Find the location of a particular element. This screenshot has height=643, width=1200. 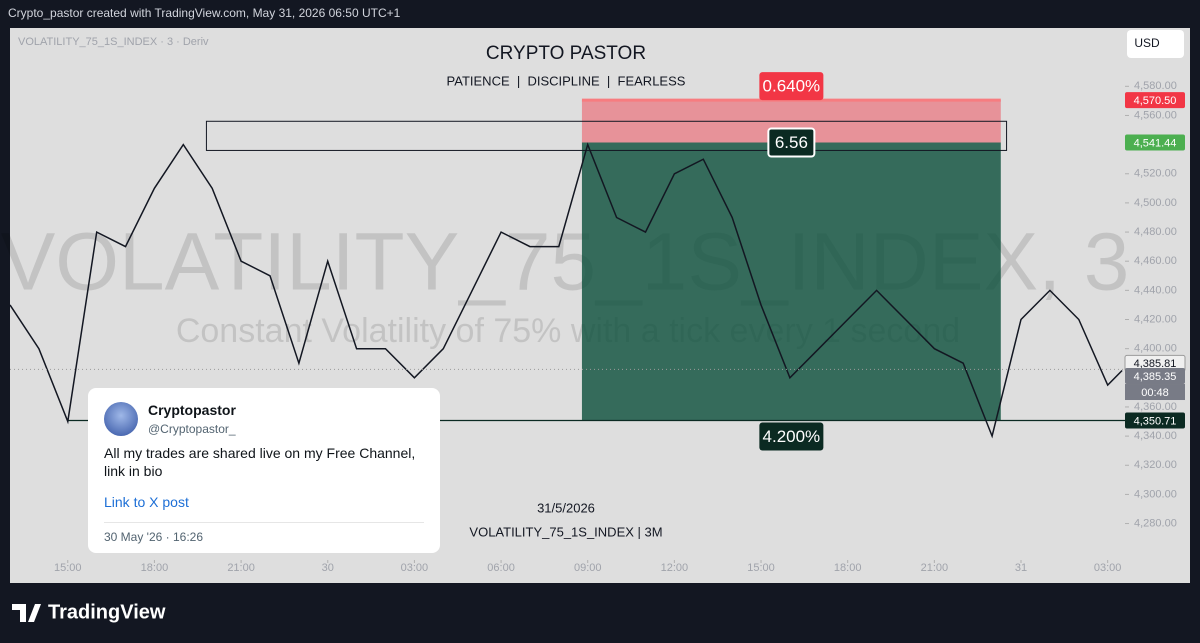

target-label-box is located at coordinates (791, 436).